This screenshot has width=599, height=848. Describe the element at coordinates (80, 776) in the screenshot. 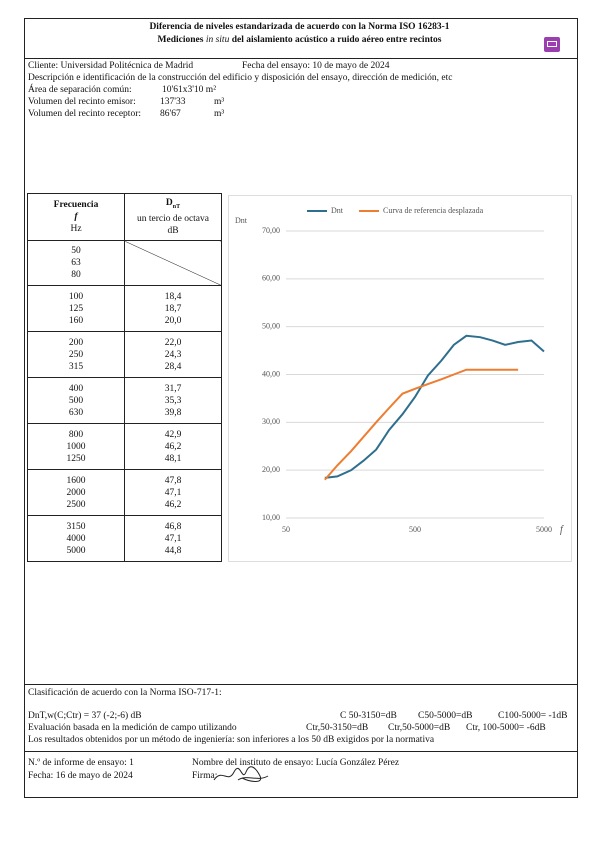

I see `date: Fecha: 16 de mayo de 2024` at that location.